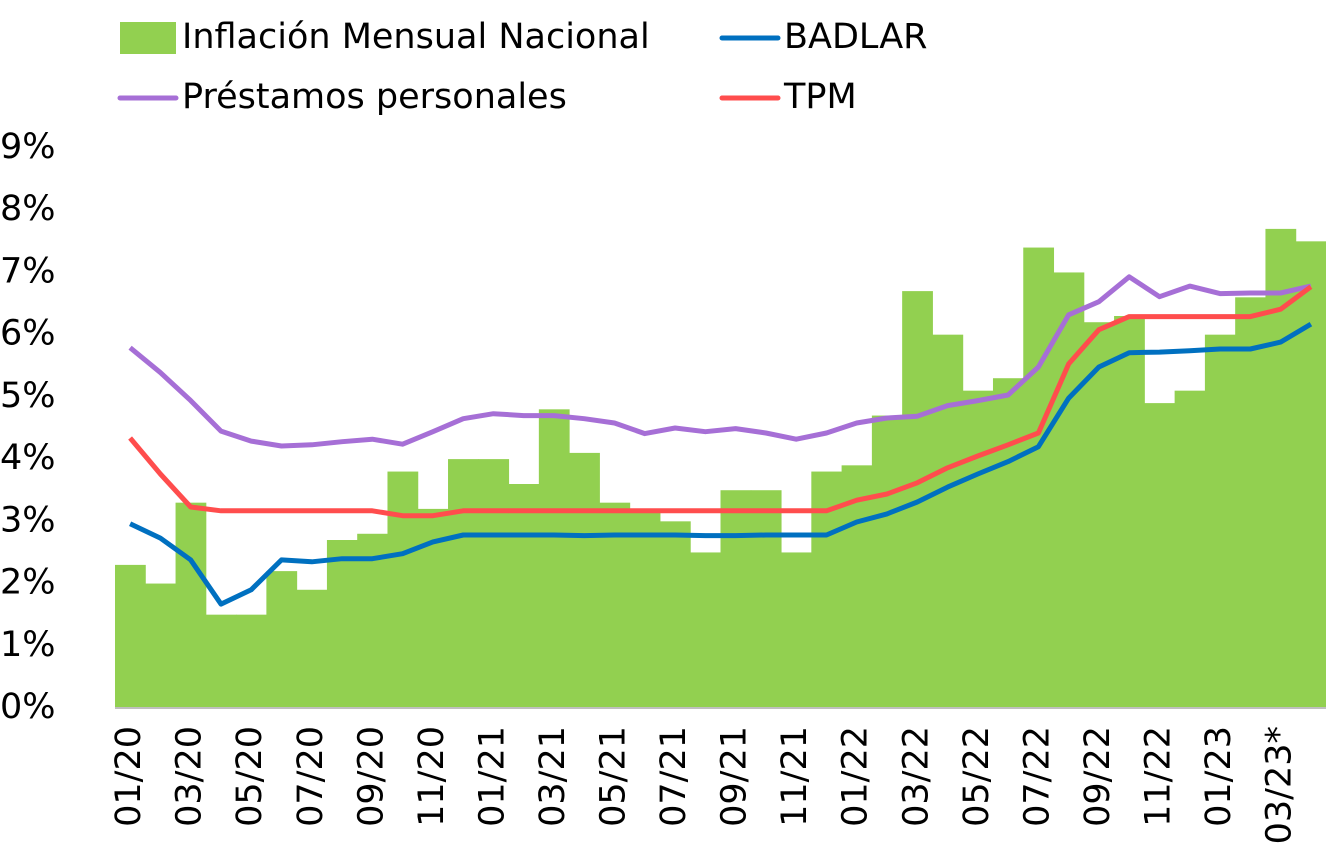 The width and height of the screenshot is (1326, 860). Describe the element at coordinates (28, 583) in the screenshot. I see `y-tick-label: 2%` at that location.